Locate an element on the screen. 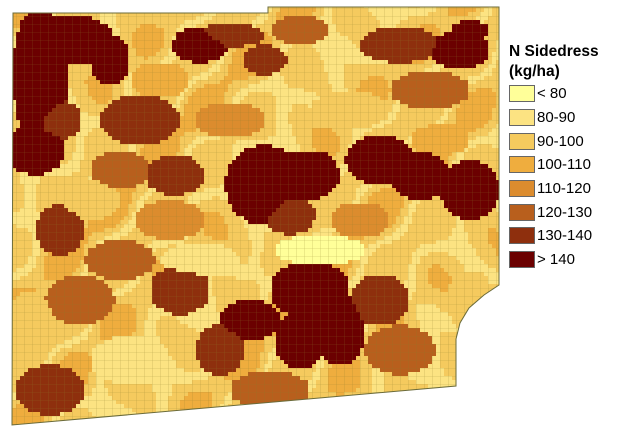 The image size is (626, 431). legend-label: 120-130 is located at coordinates (565, 212).